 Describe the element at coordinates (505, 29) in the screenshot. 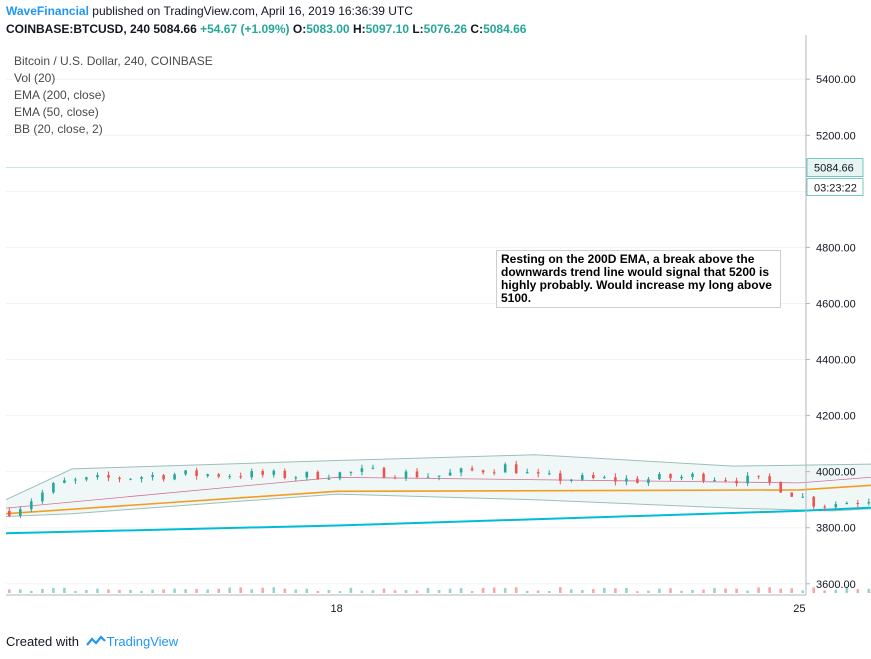

I see `close-value: 5084.66` at that location.